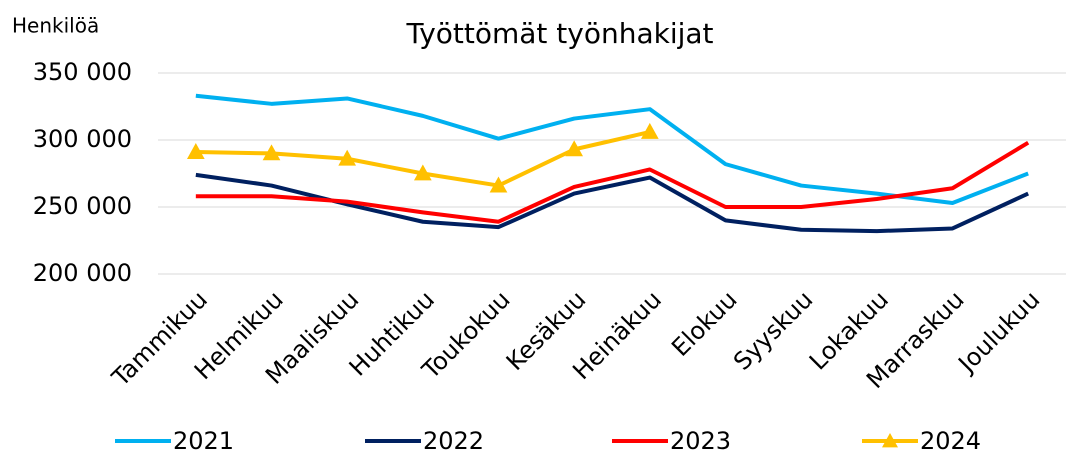  I want to click on chart-title: Työttömät työnhakijat, so click(559, 33).